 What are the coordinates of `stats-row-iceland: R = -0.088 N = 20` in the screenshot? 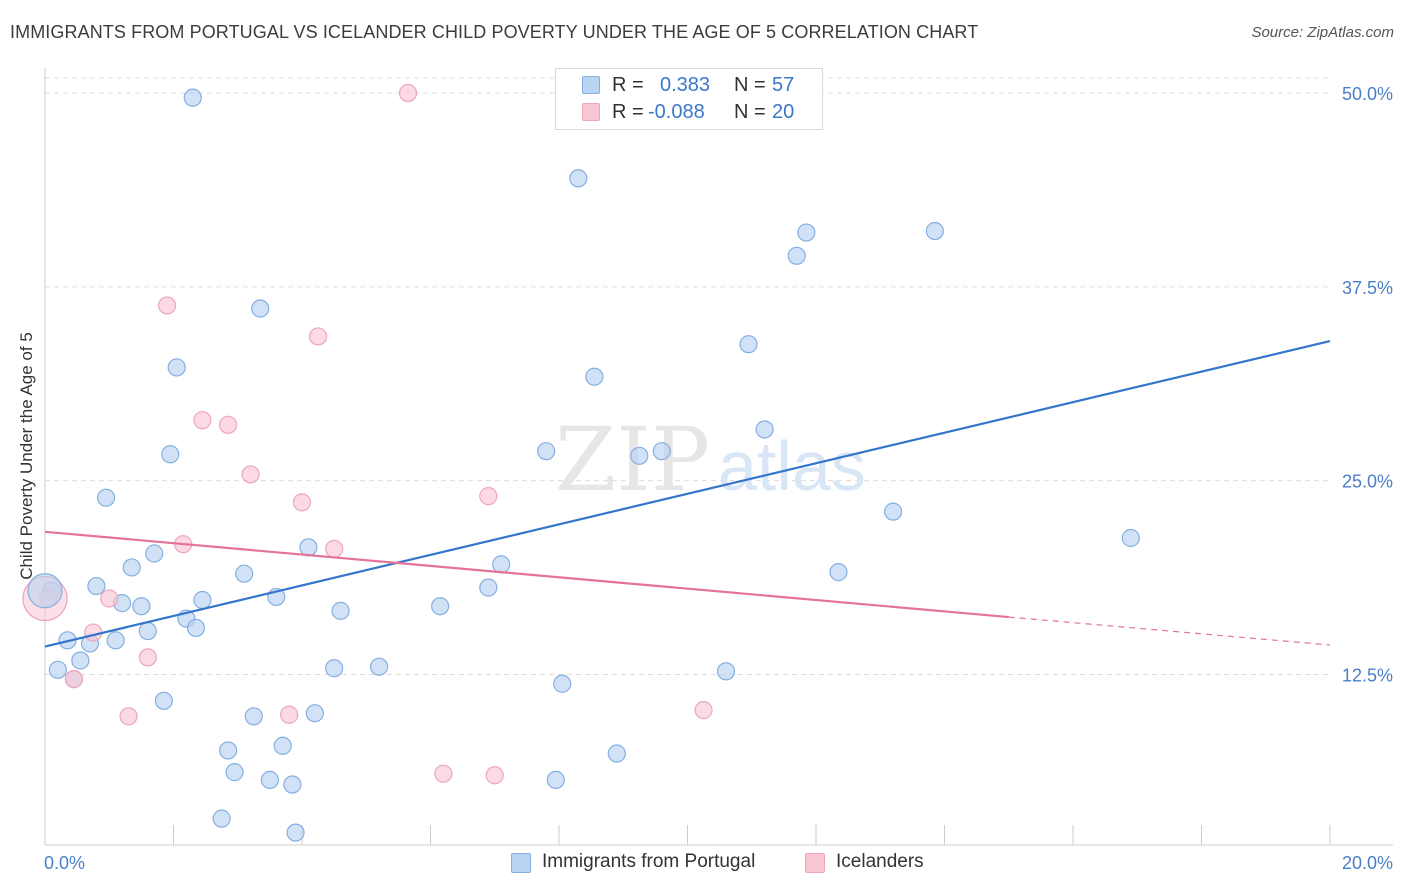 It's located at (689, 113).